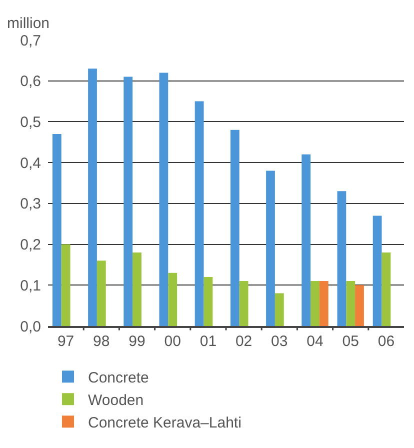 The image size is (414, 448). Describe the element at coordinates (116, 400) in the screenshot. I see `legend-label: Wooden` at that location.